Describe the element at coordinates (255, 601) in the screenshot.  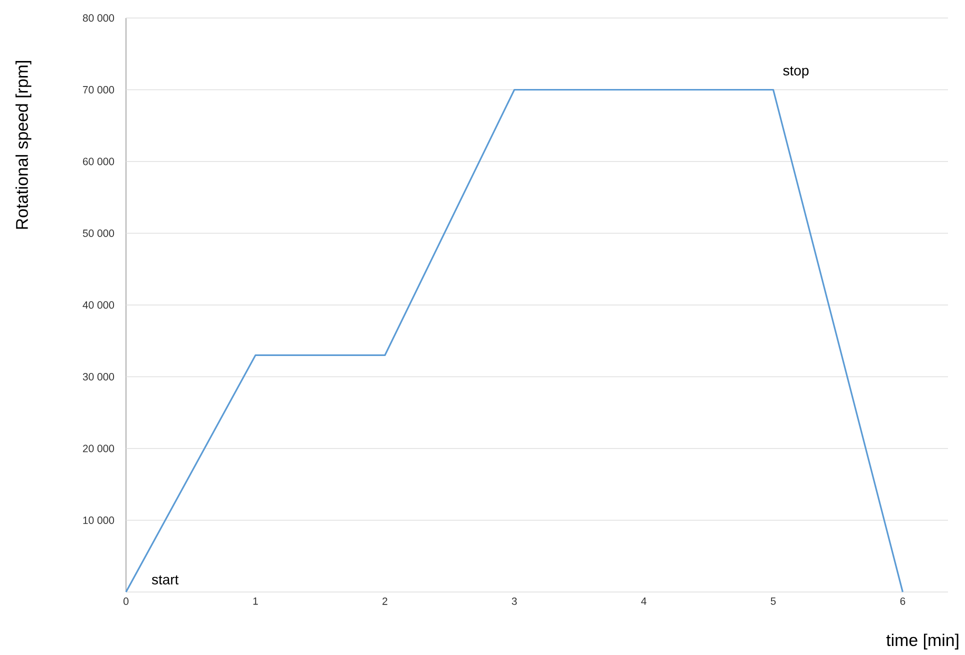
I see `x-tick-label: 1` at that location.